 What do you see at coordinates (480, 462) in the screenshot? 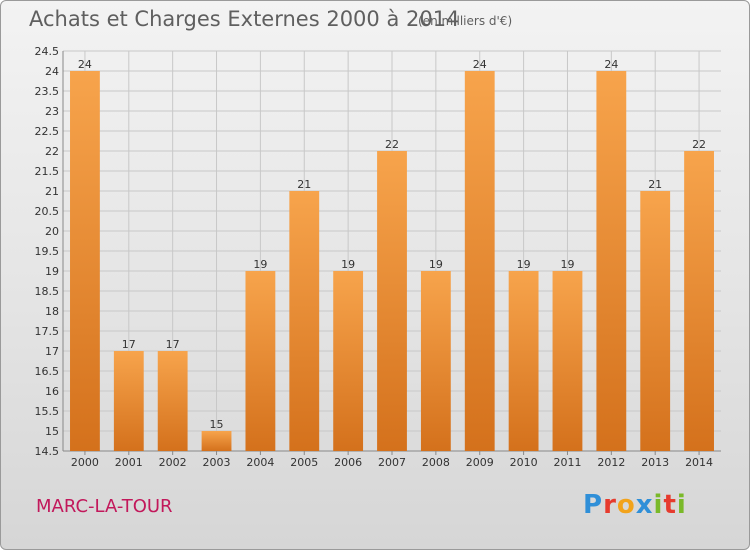
I see `x-tick-label: 2009` at bounding box center [480, 462].